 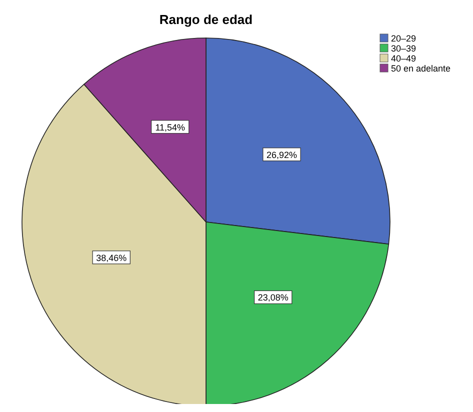 What do you see at coordinates (273, 297) in the screenshot?
I see `data-label: 23,08%` at bounding box center [273, 297].